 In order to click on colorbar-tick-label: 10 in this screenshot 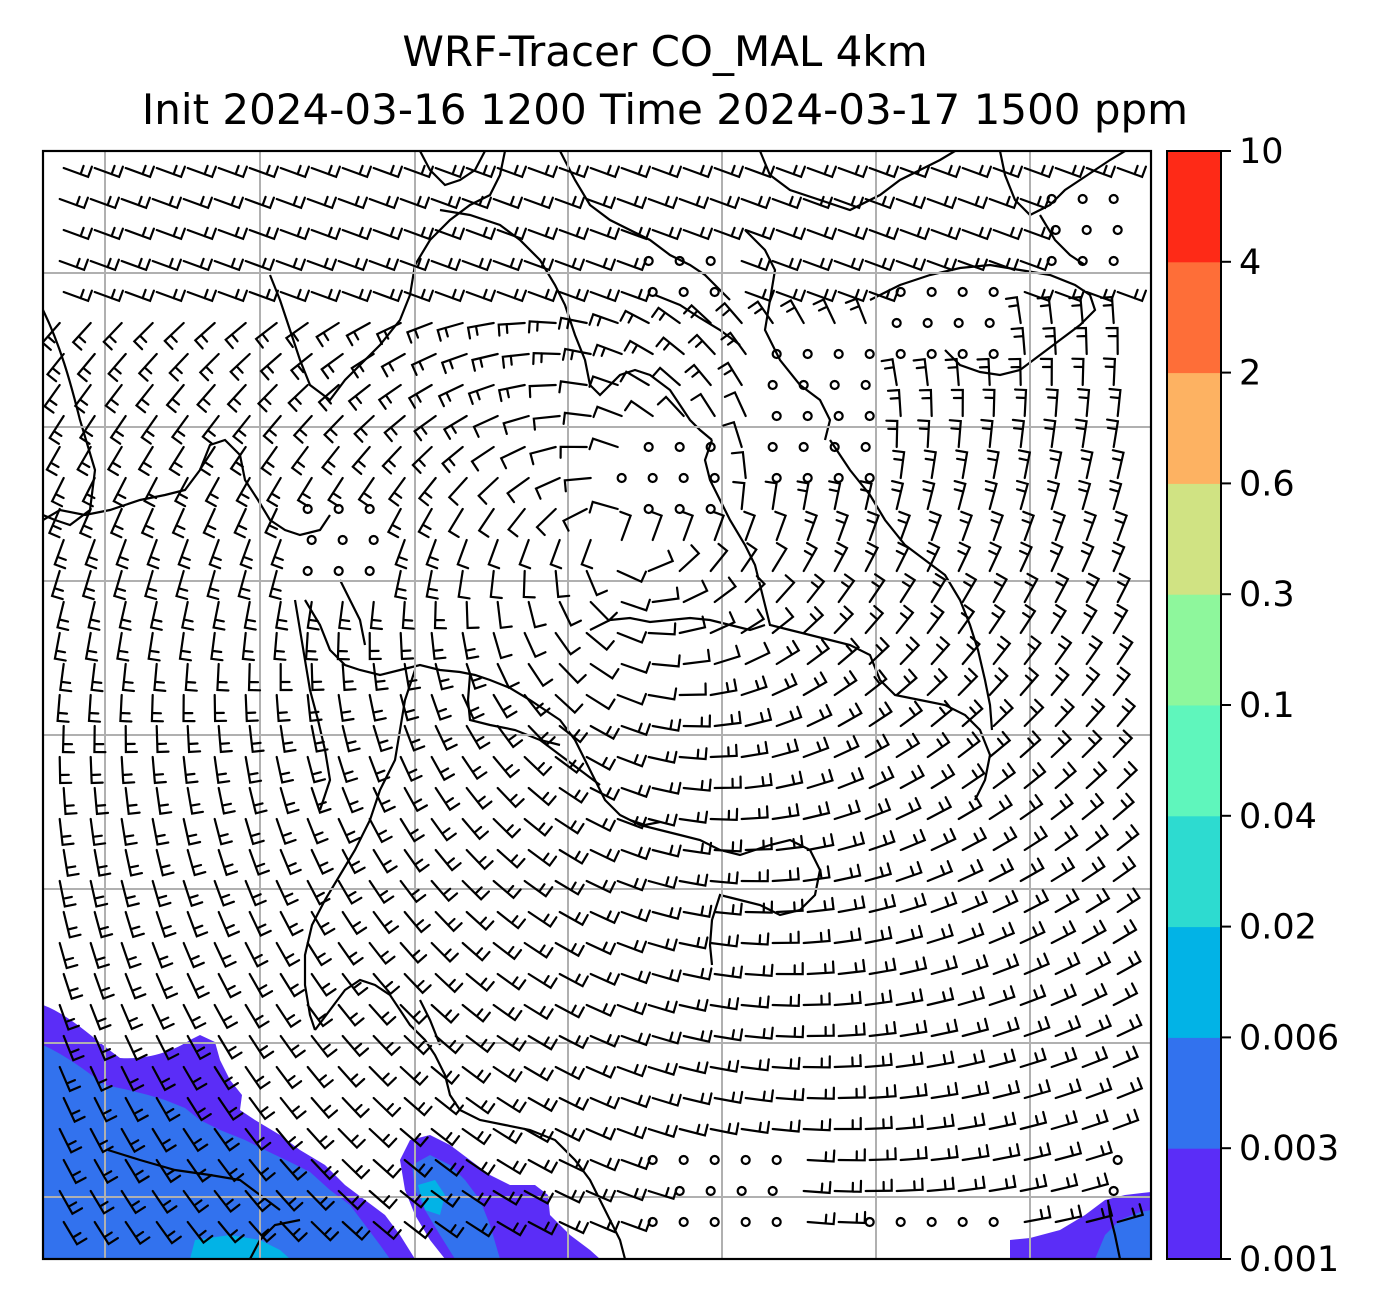, I will do `click(1261, 152)`.